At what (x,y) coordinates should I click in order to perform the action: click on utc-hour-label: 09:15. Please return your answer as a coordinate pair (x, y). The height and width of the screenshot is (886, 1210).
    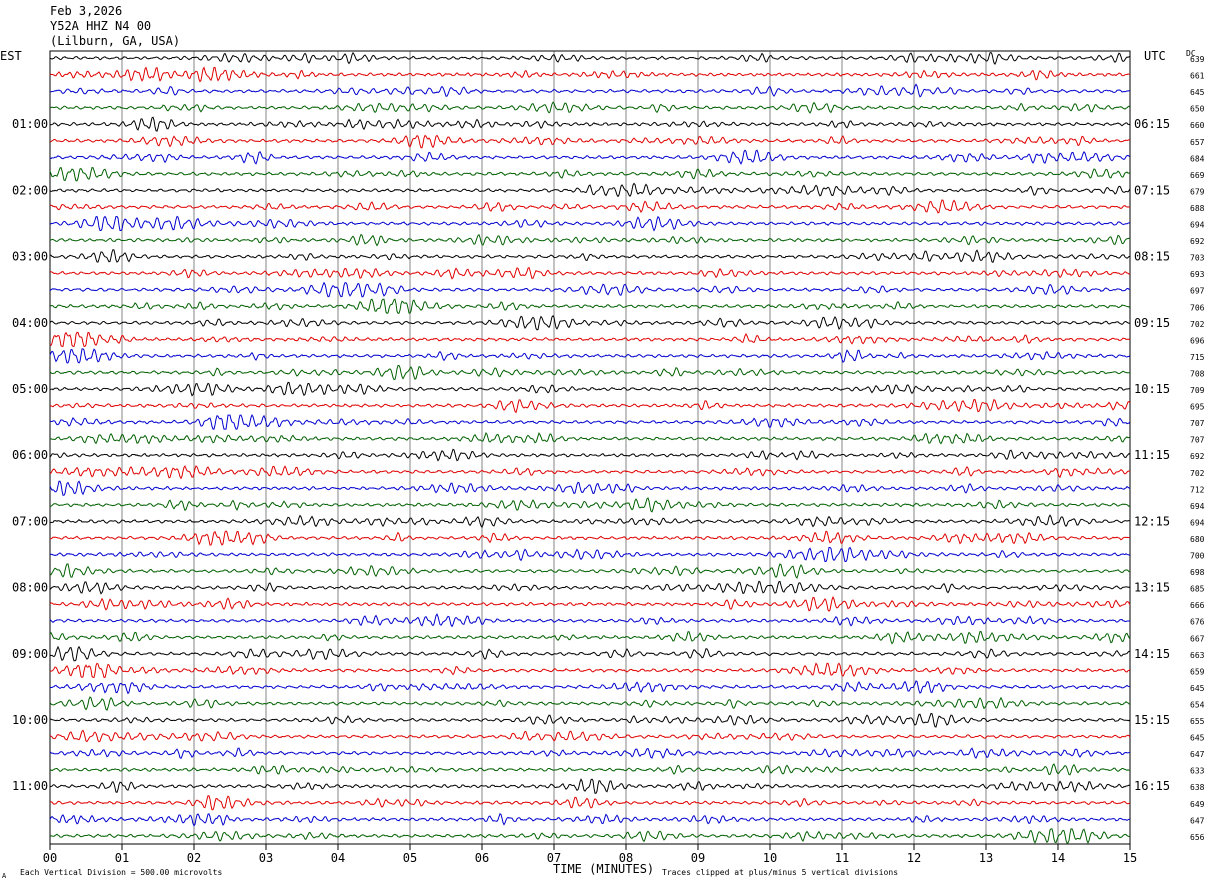
    Looking at the image, I should click on (1152, 323).